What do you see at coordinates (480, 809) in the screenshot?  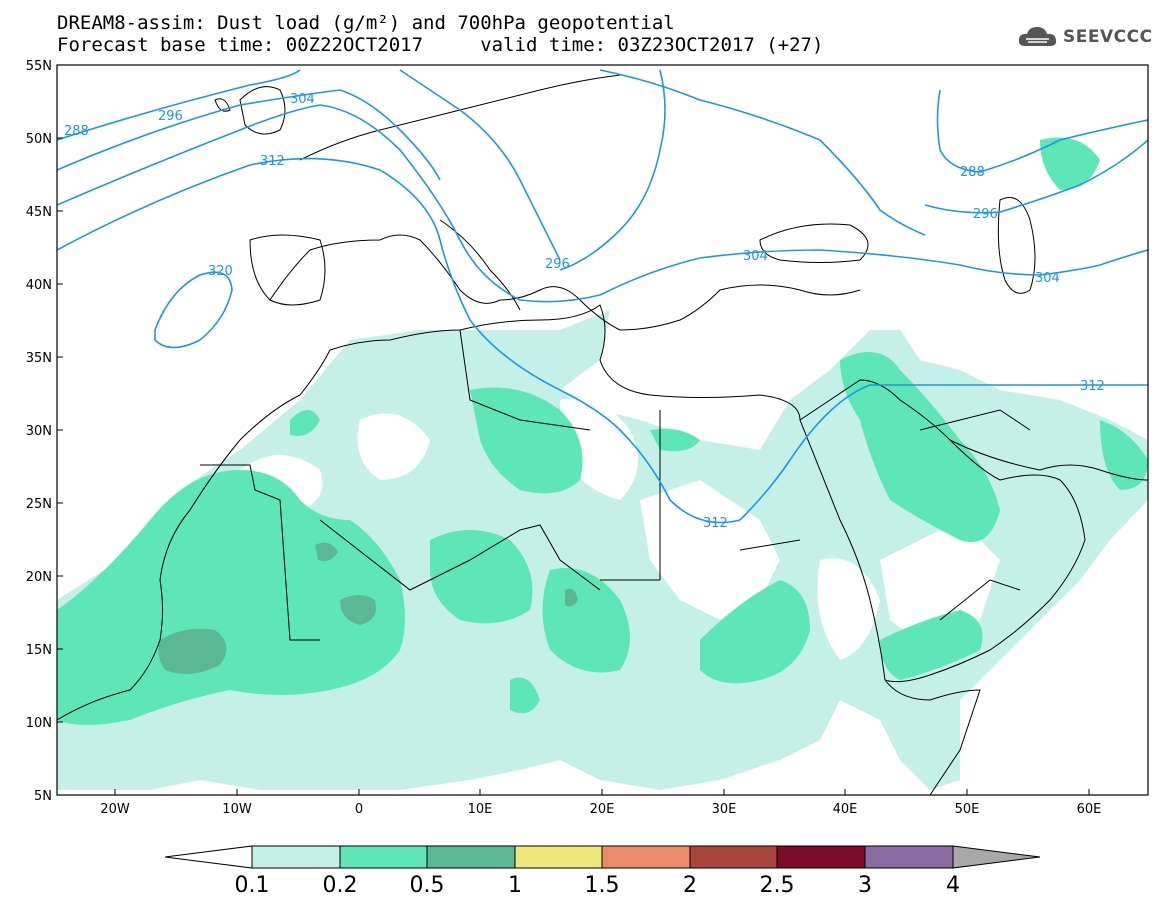 I see `lon-label: 10E` at bounding box center [480, 809].